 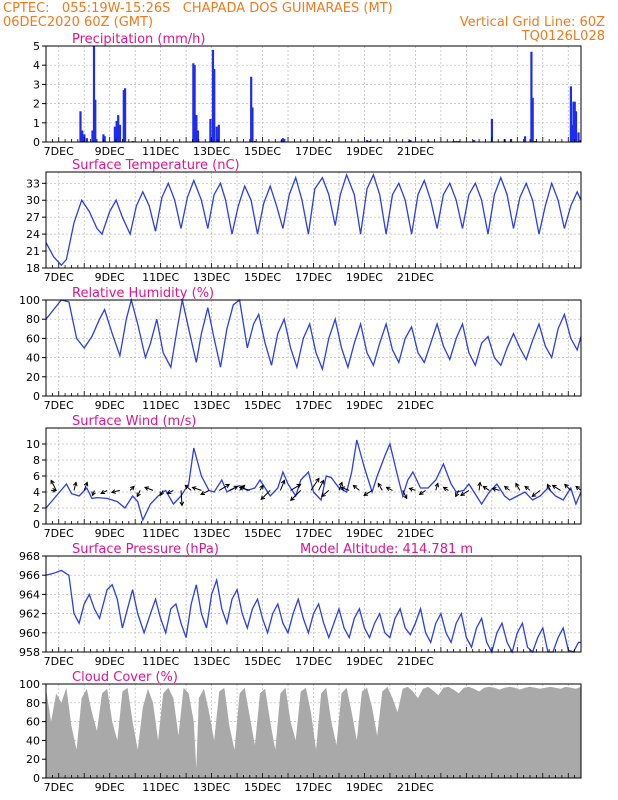 I want to click on temperature-ytick-label: 27, so click(x=33, y=217).